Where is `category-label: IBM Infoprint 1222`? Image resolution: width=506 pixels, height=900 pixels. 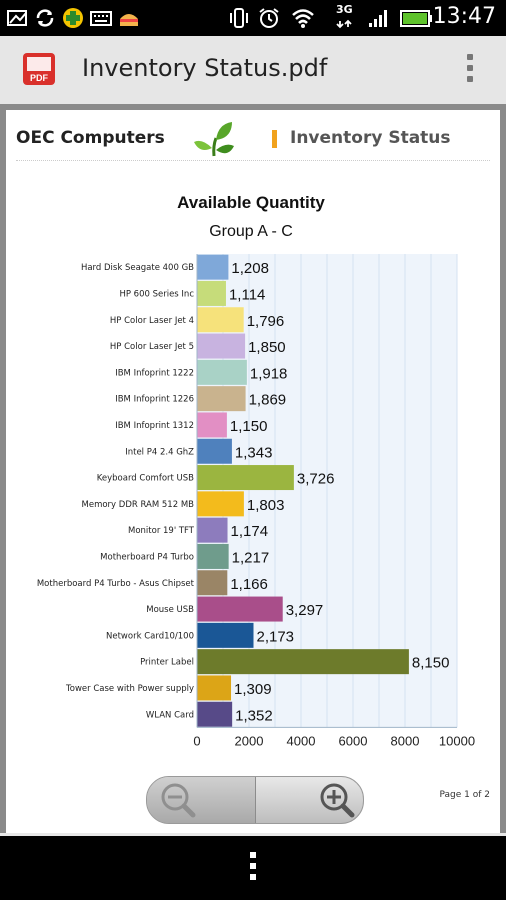 category-label: IBM Infoprint 1222 is located at coordinates (154, 373).